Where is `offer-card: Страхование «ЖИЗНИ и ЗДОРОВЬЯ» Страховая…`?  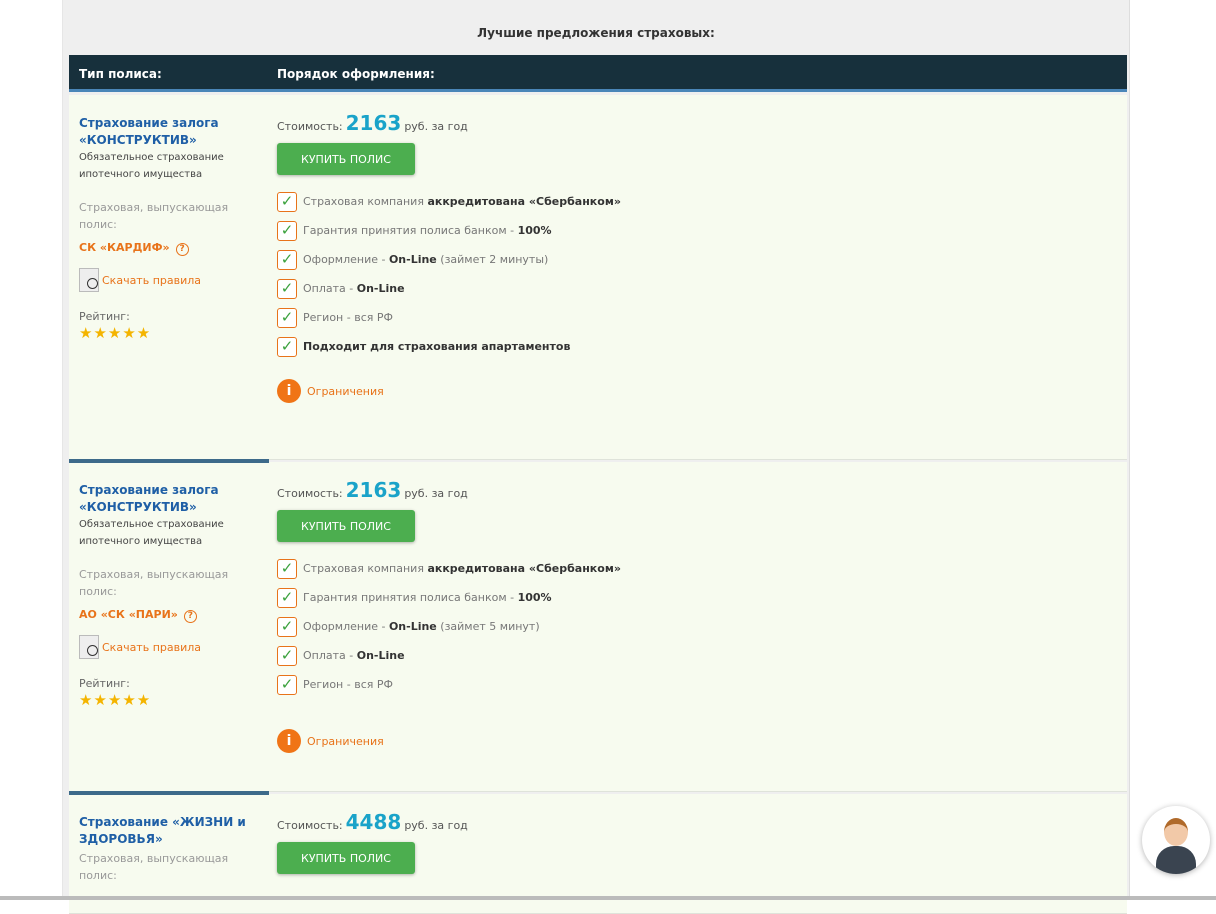 offer-card: Страхование «ЖИЗНИ и ЗДОРОВЬЯ» Страховая… is located at coordinates (598, 852).